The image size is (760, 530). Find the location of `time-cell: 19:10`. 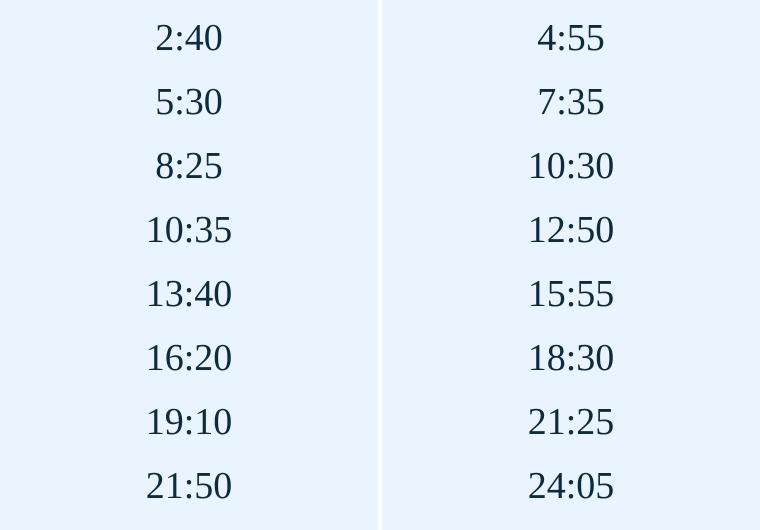

time-cell: 19:10 is located at coordinates (189, 422).